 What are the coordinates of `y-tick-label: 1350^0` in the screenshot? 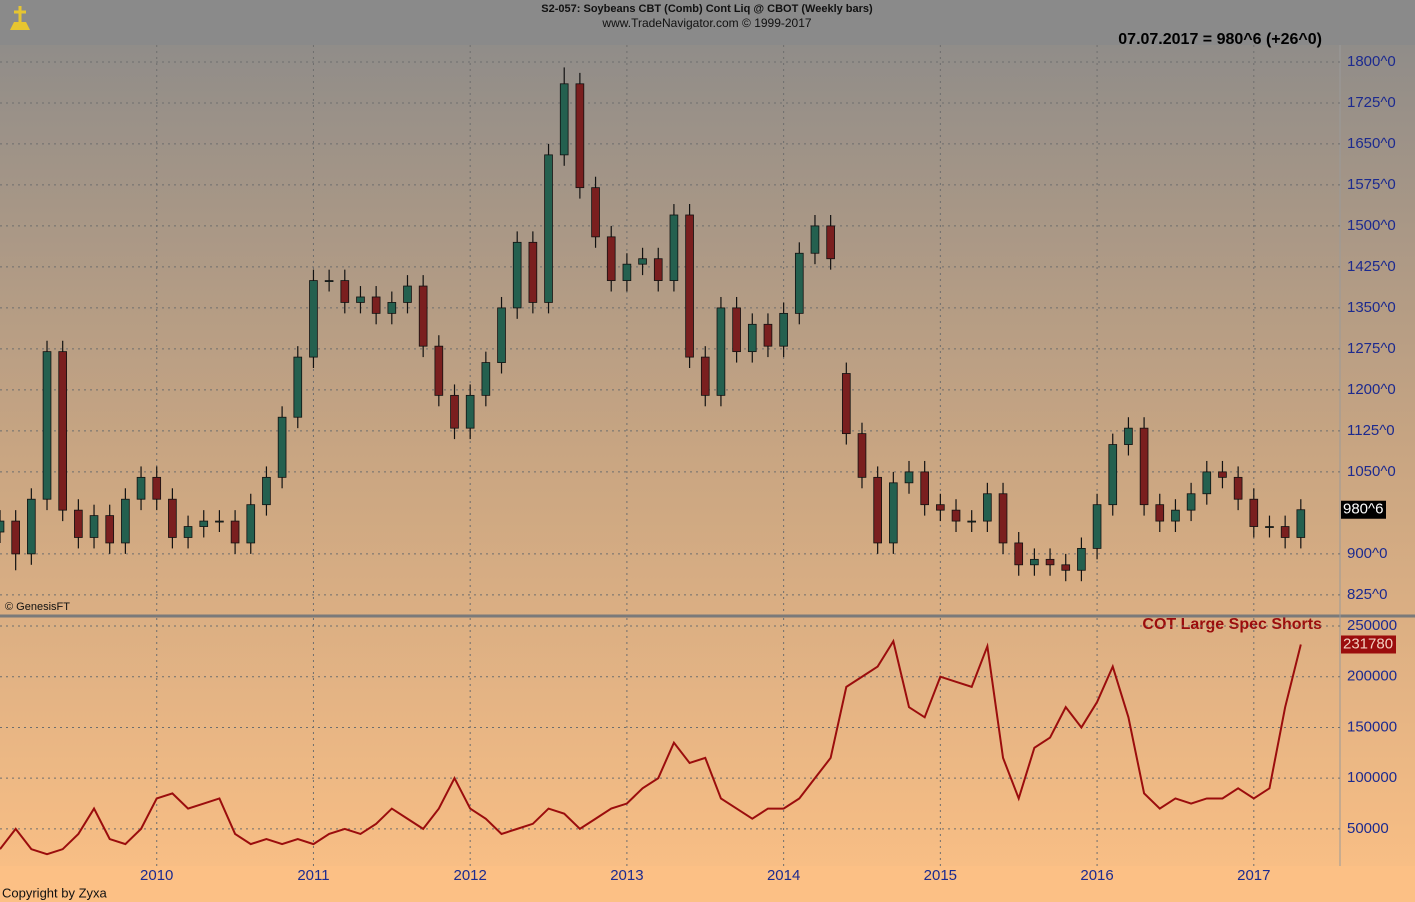 It's located at (1371, 307).